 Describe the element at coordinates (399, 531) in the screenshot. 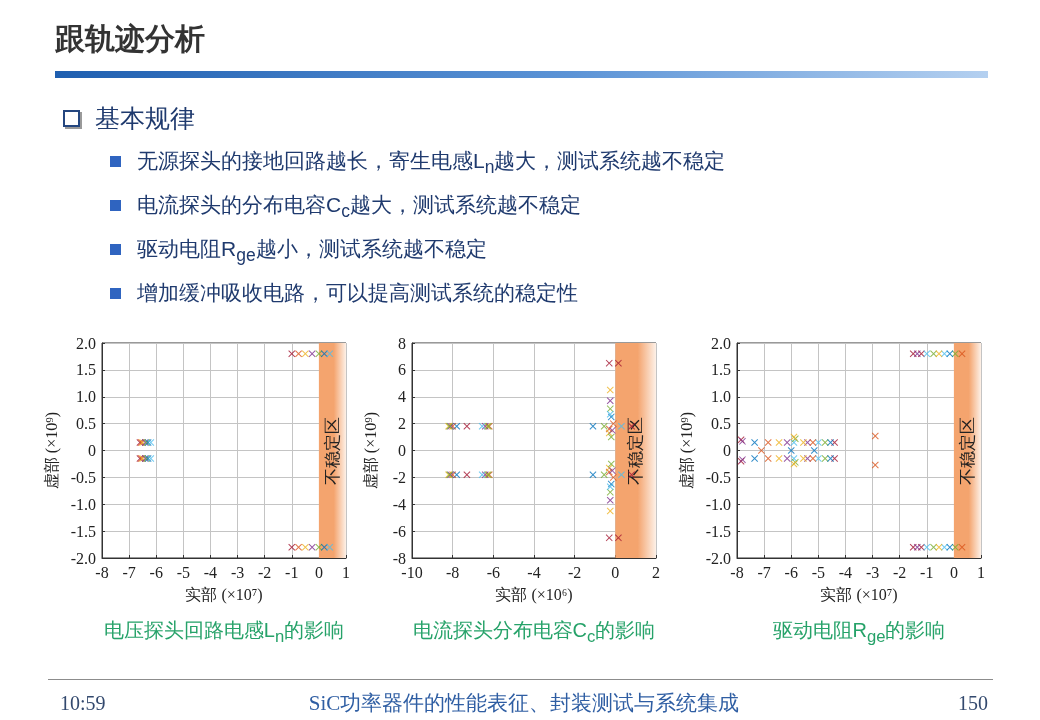

I see `y-tick-label: -6` at that location.